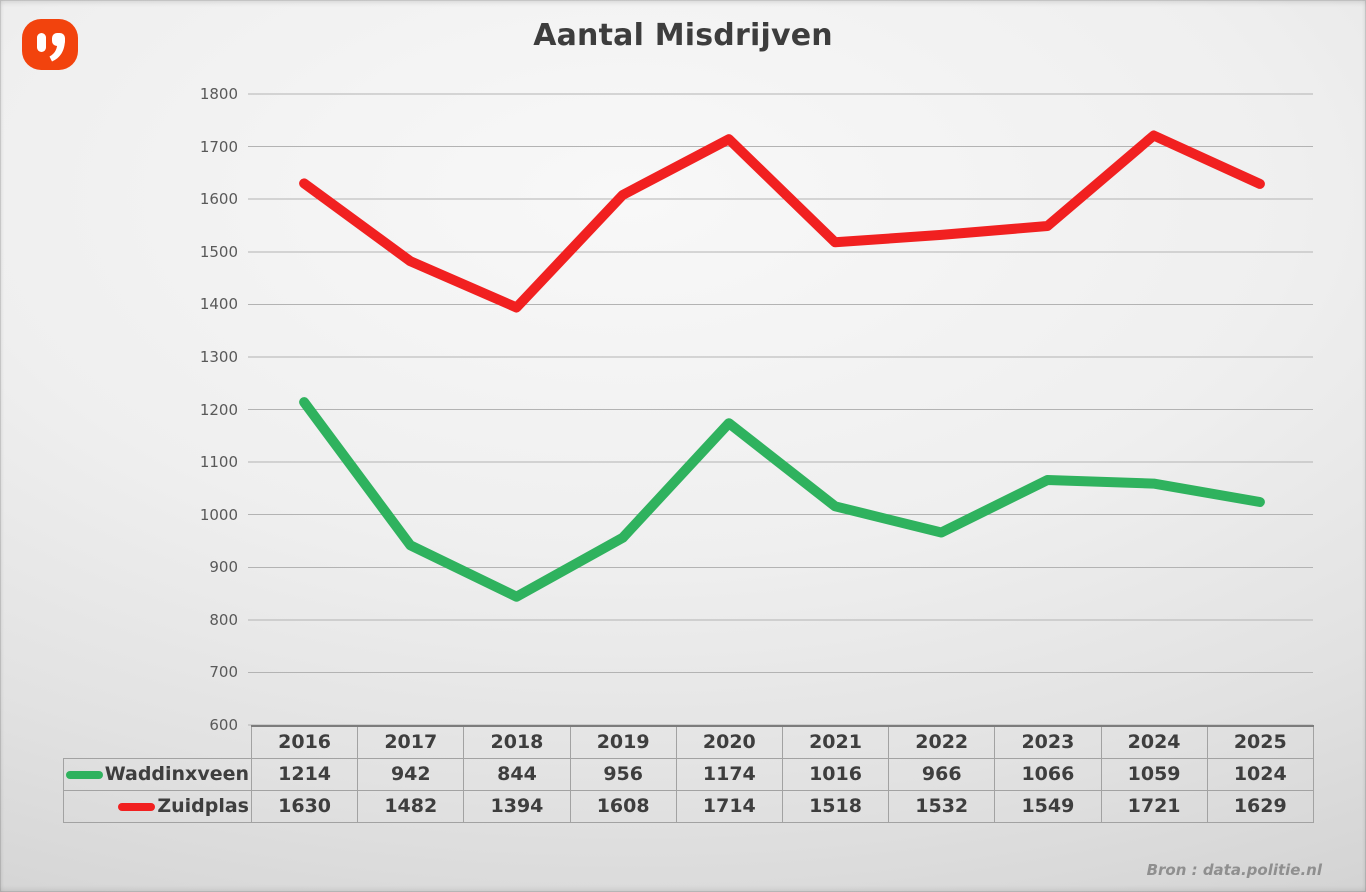 Image resolution: width=1366 pixels, height=892 pixels. Describe the element at coordinates (782, 221) in the screenshot. I see `series-line-zuidplas` at that location.